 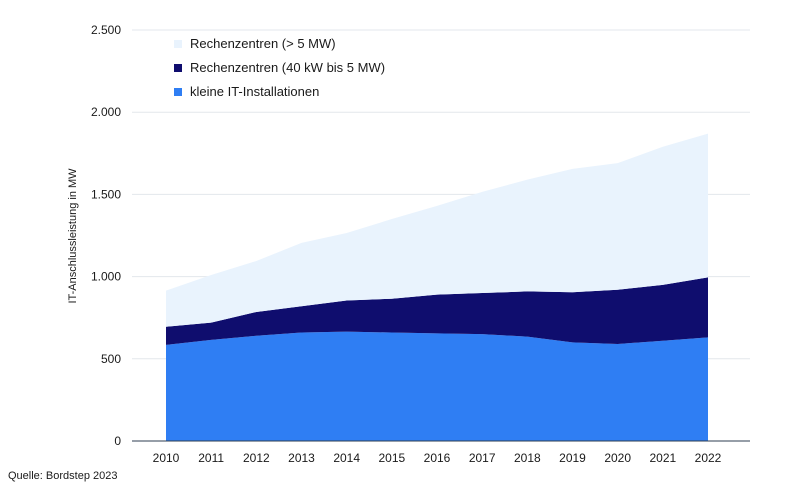 I want to click on x-tick-label-2016: 2016, so click(x=437, y=458).